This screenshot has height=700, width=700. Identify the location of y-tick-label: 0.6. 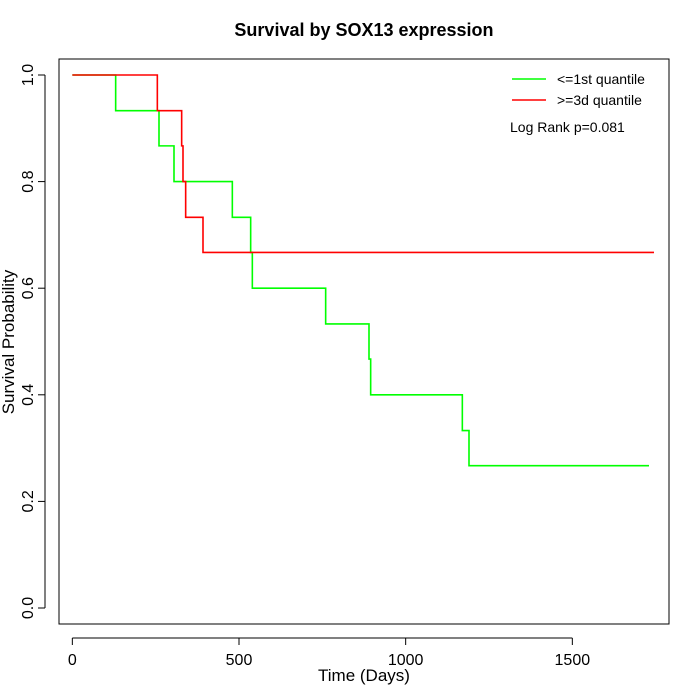
(28, 288).